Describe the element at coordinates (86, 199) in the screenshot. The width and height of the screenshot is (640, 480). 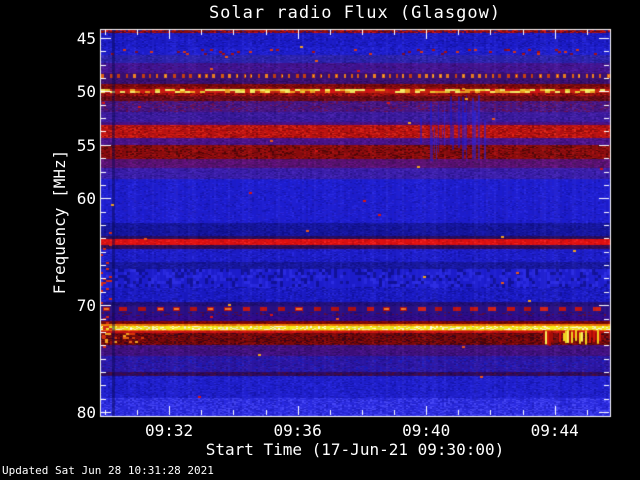
I see `y-tick-label-60: 60` at that location.